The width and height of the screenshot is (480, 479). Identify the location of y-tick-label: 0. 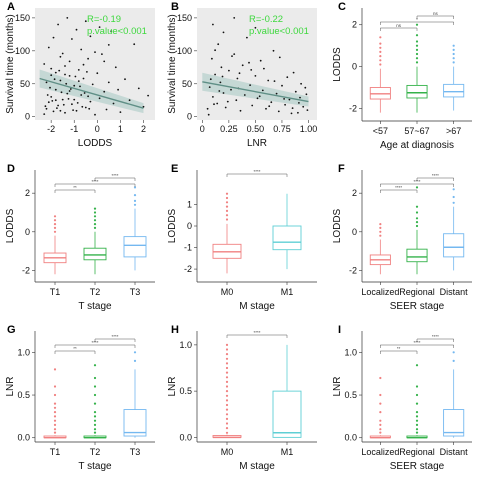
(354, 67).